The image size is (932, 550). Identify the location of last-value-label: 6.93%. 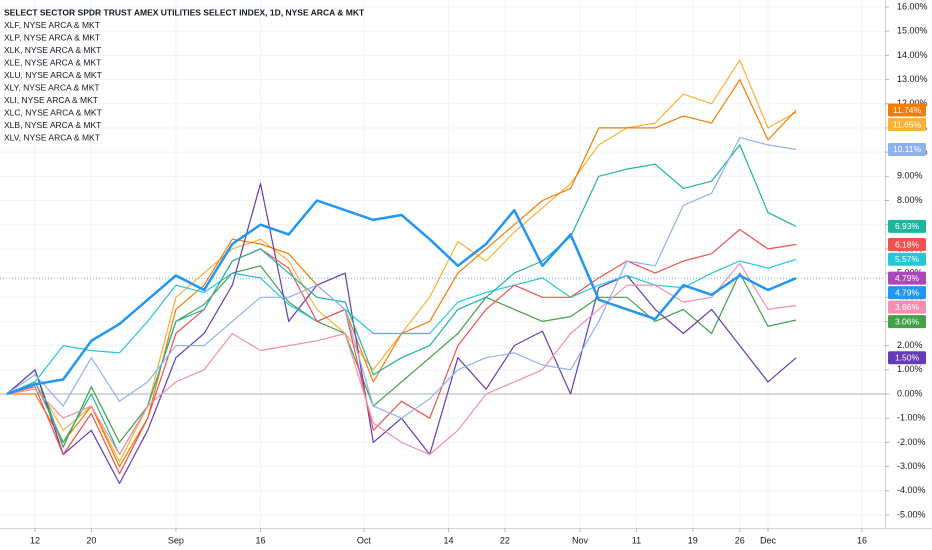
(907, 226).